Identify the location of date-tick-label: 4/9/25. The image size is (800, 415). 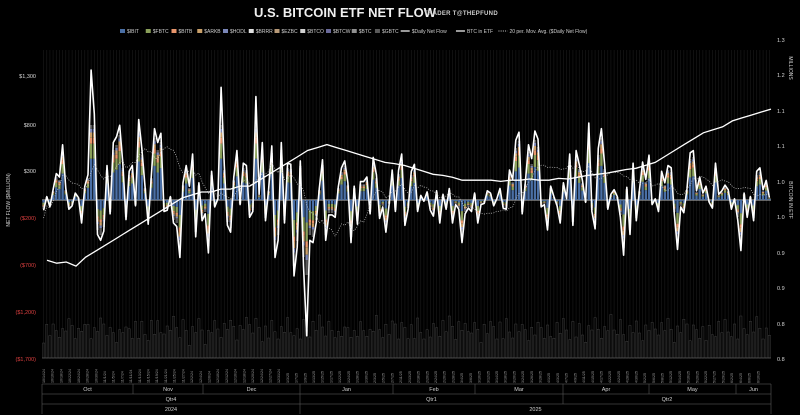
(575, 378).